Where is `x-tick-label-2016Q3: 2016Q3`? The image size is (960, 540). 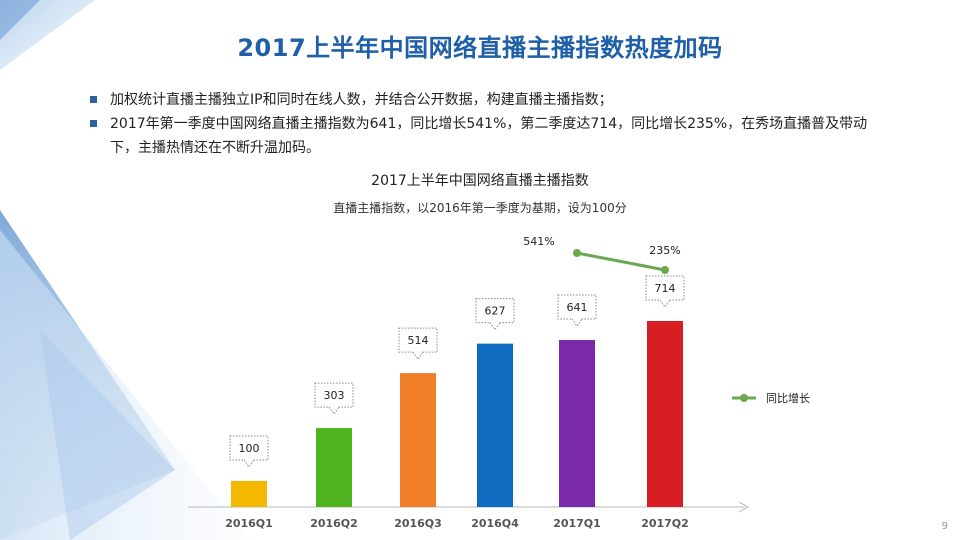 x-tick-label-2016Q3: 2016Q3 is located at coordinates (418, 523).